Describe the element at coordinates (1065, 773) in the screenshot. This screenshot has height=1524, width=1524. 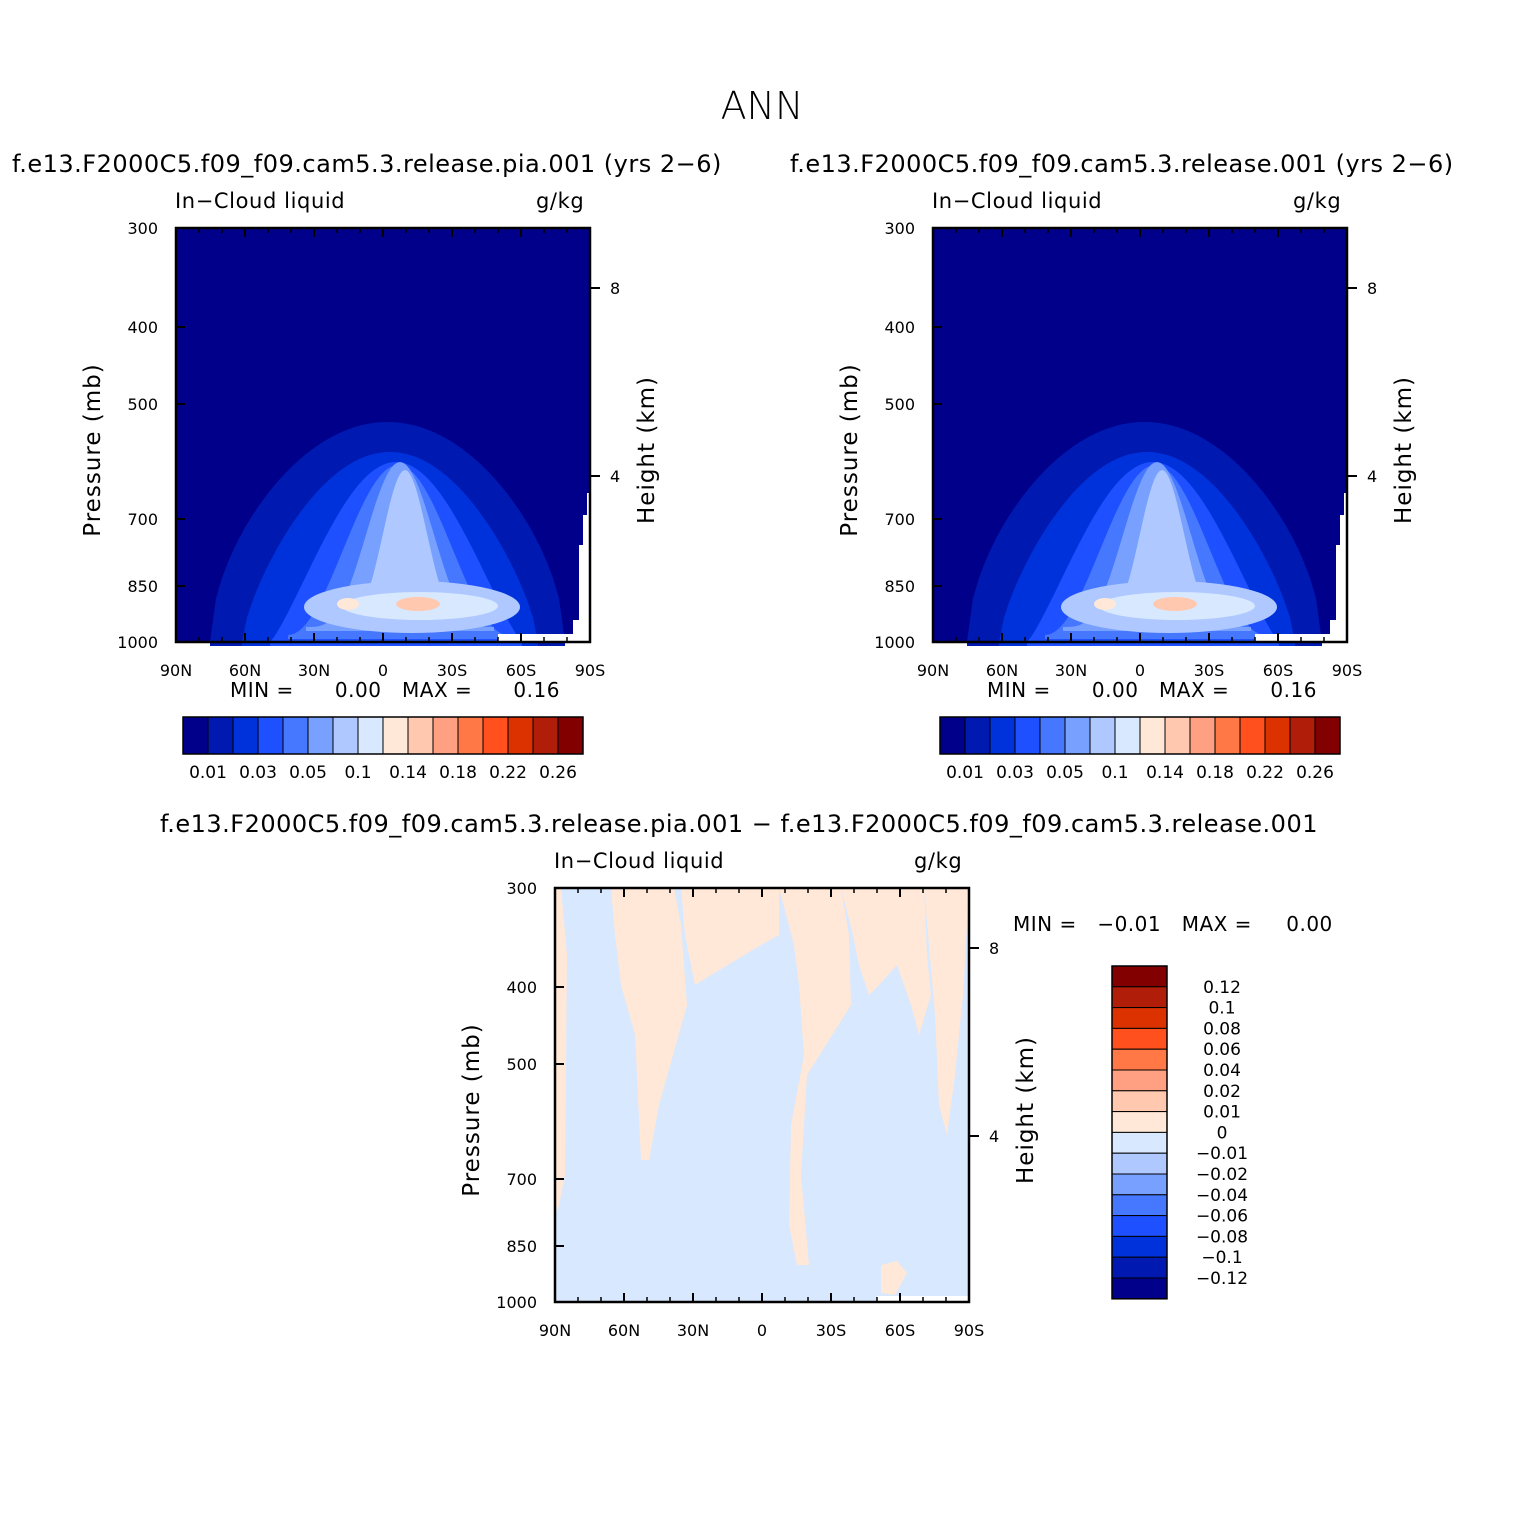
I see `colorbar-label: 0.05` at that location.